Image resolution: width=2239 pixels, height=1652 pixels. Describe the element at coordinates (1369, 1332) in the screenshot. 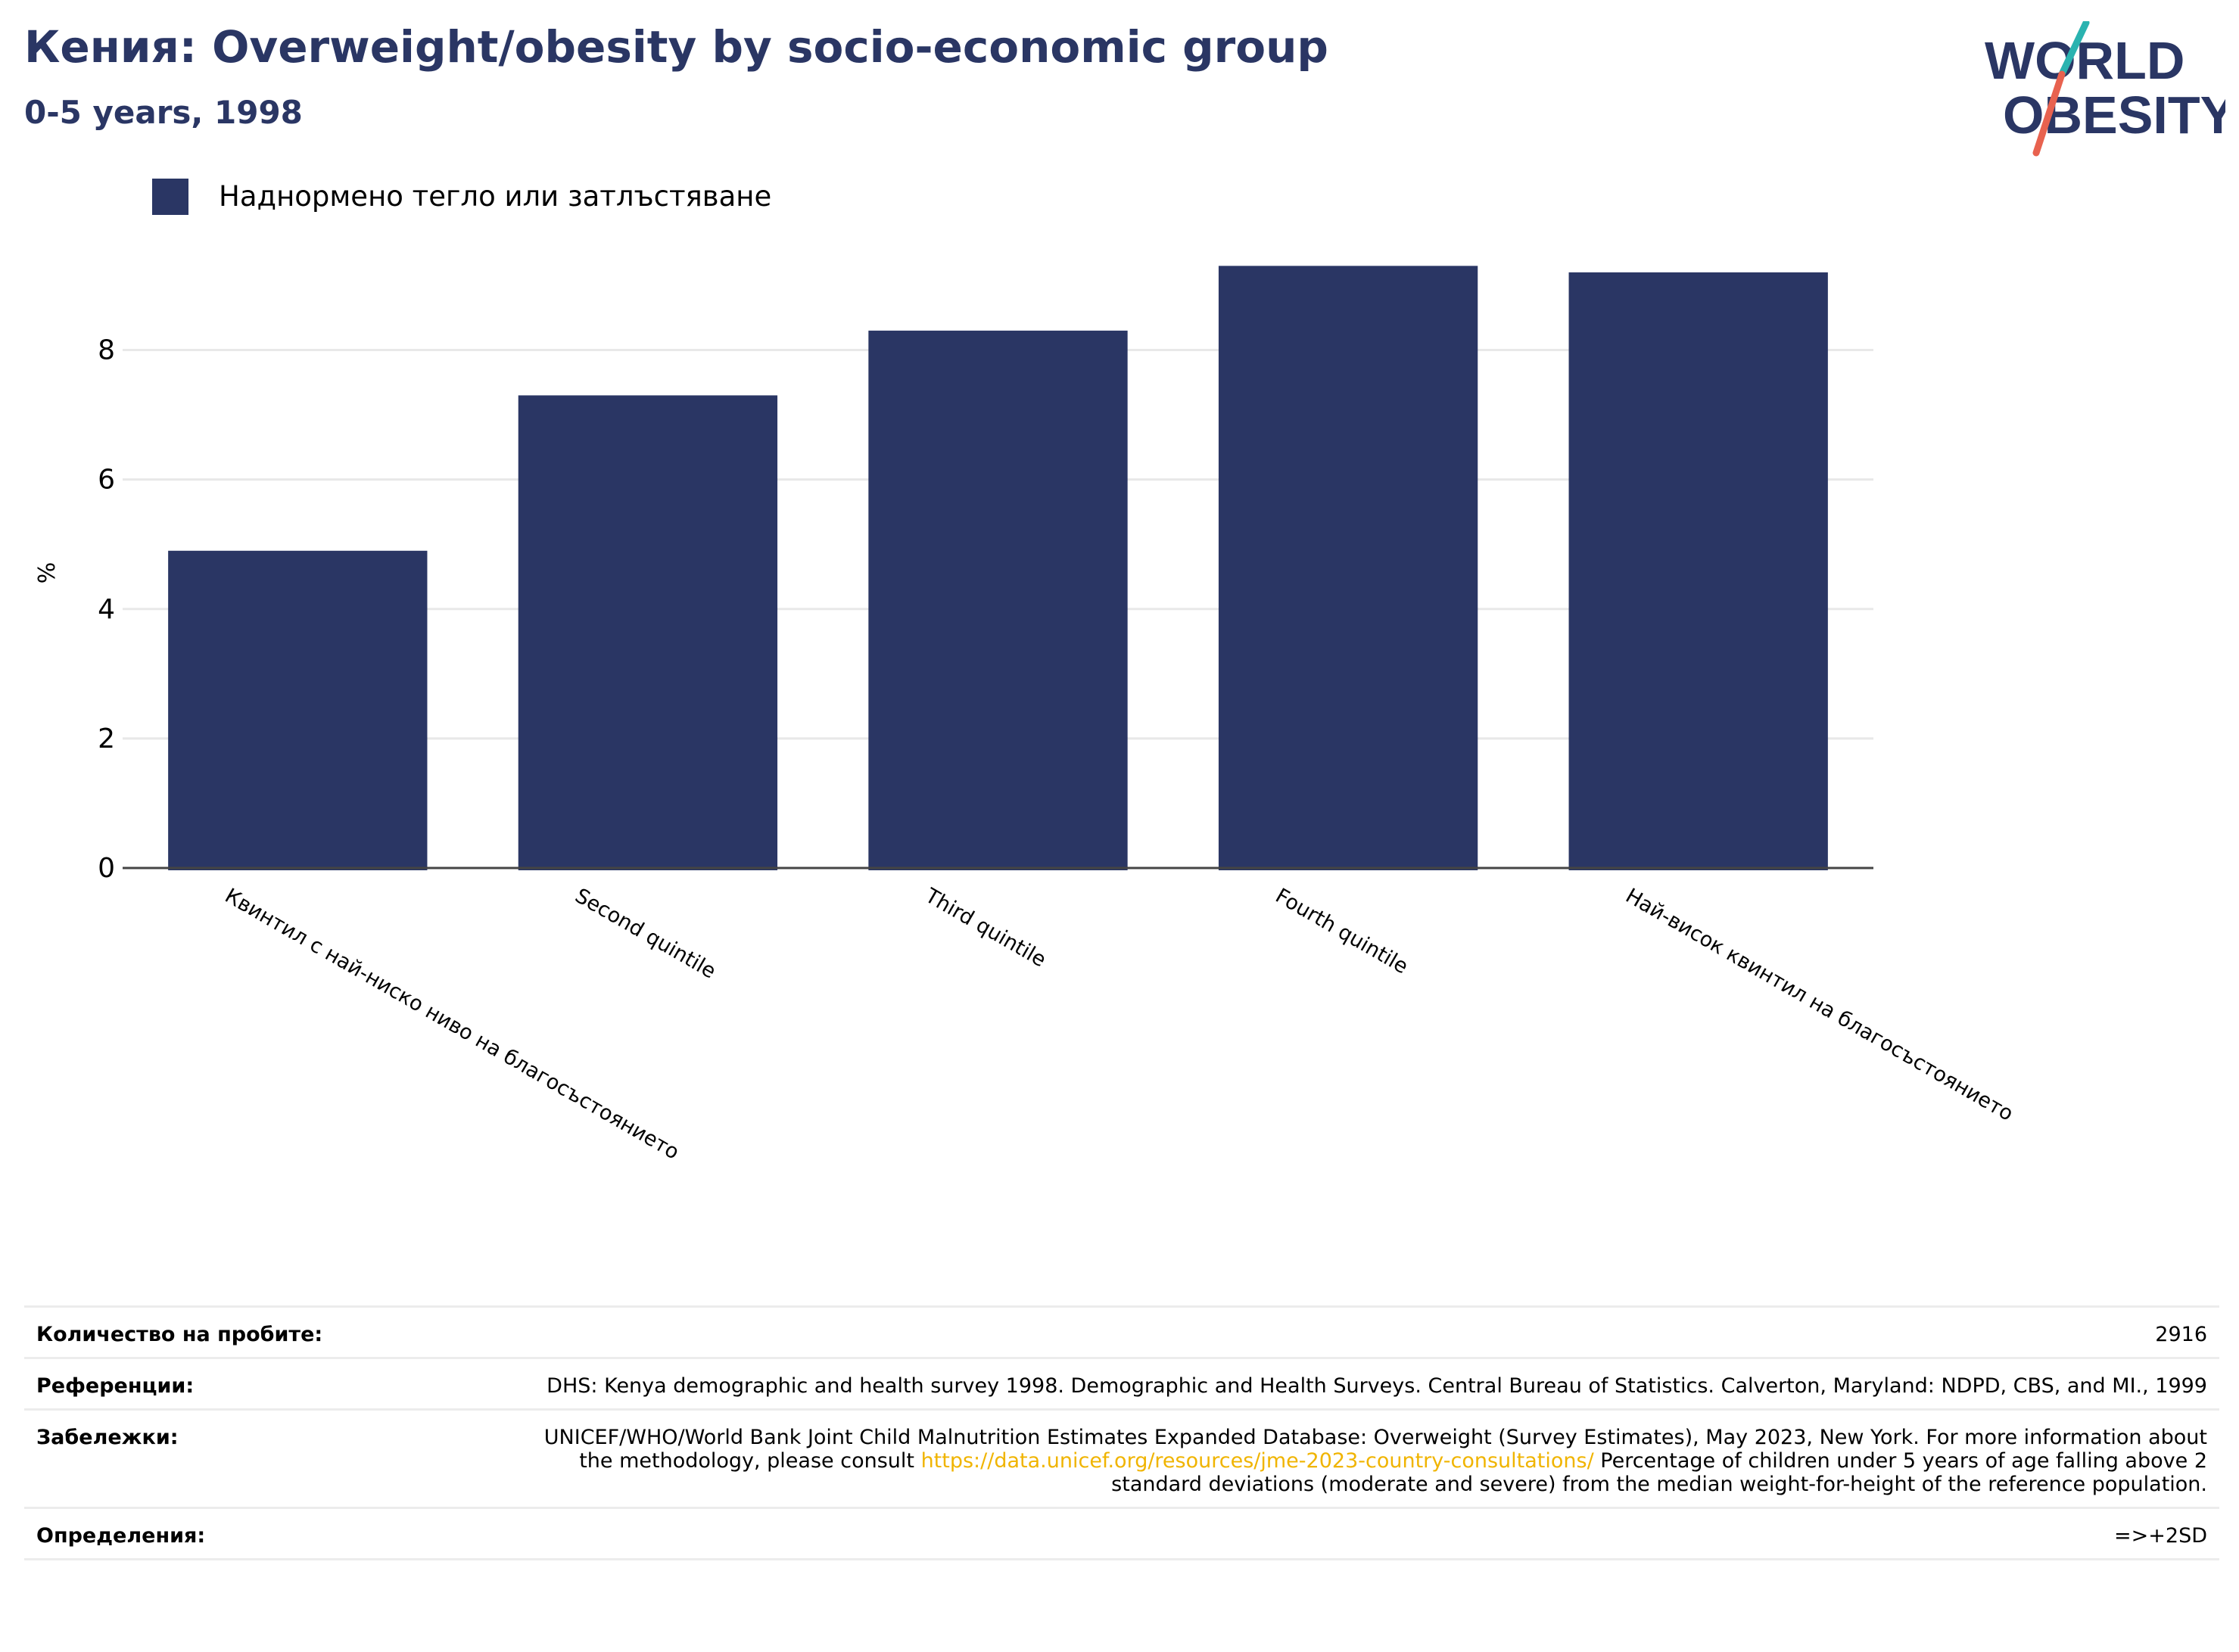

I see `sample-size-value: 2916` at that location.